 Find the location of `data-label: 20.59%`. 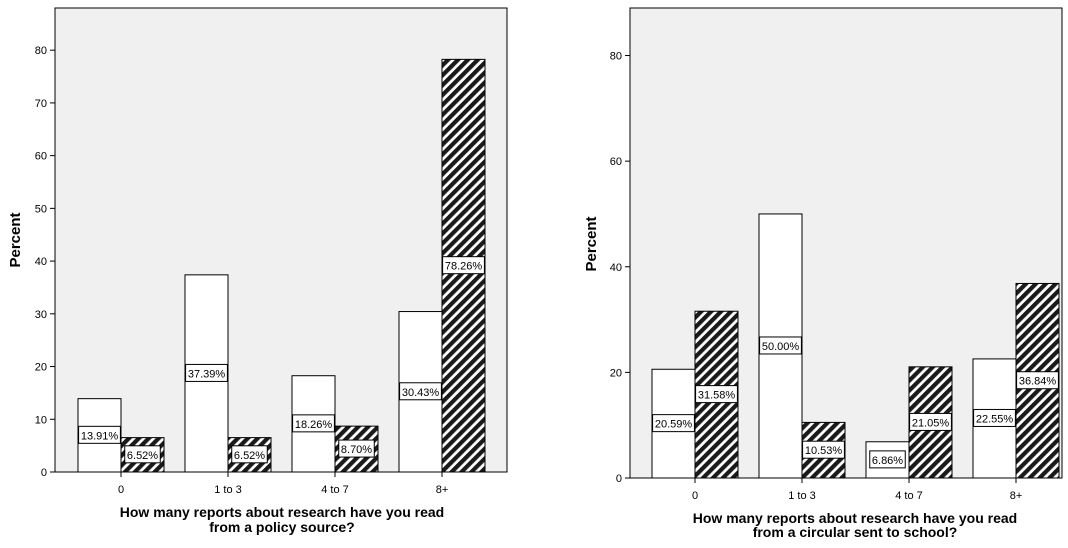

data-label: 20.59% is located at coordinates (674, 425).